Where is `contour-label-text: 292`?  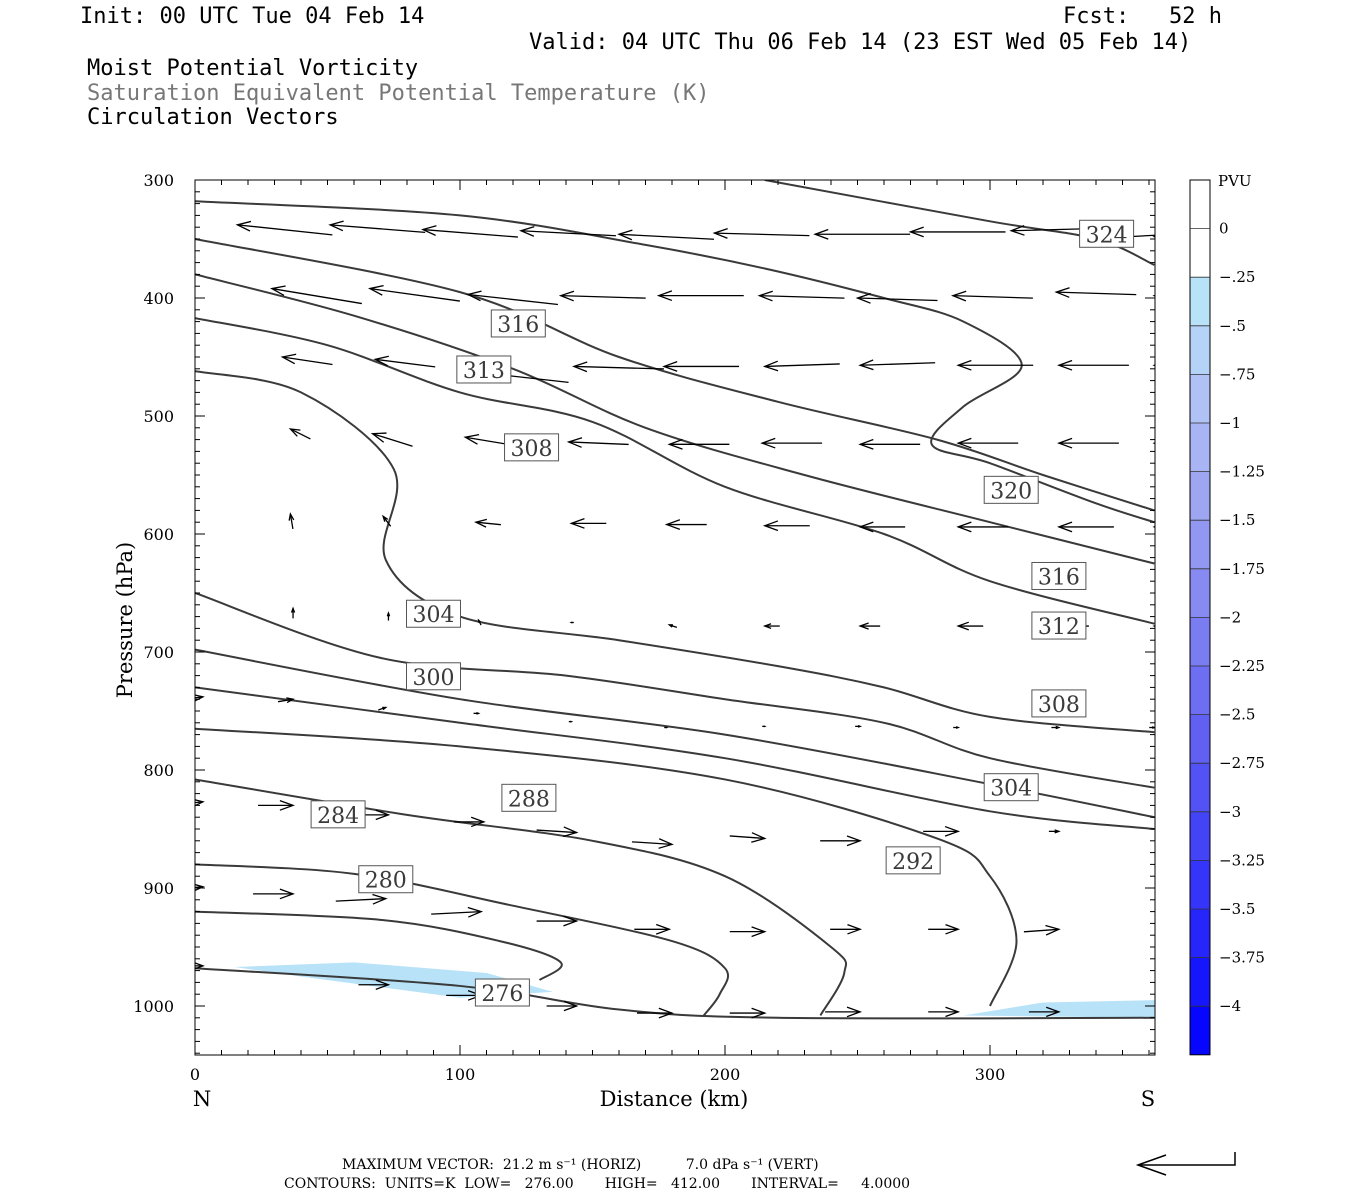
contour-label-text: 292 is located at coordinates (913, 862).